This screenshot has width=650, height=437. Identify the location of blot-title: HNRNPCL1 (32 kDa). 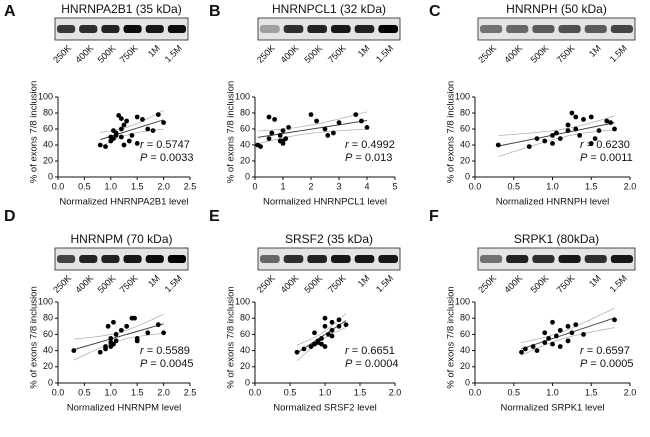
(329, 9).